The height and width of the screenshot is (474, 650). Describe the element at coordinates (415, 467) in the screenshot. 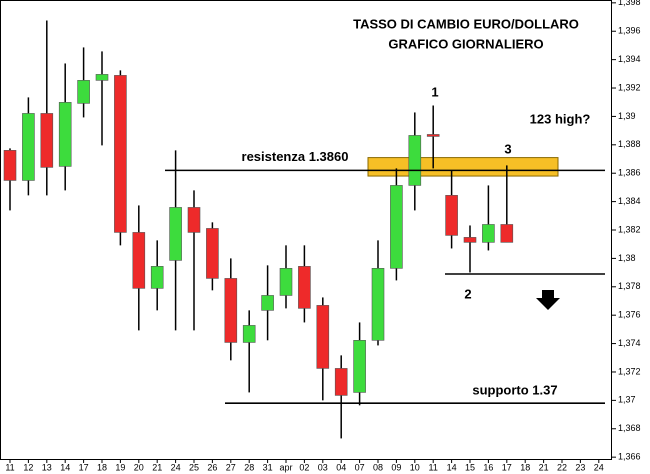

I see `x-tick-label: 10` at that location.